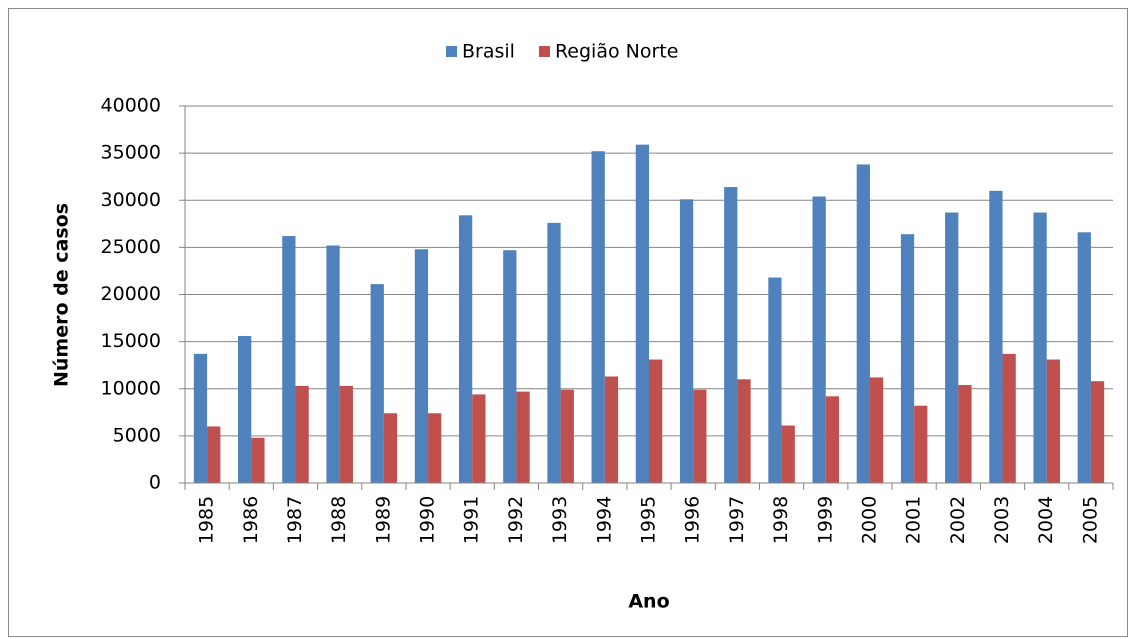  I want to click on x-tick-label: 1985, so click(207, 520).